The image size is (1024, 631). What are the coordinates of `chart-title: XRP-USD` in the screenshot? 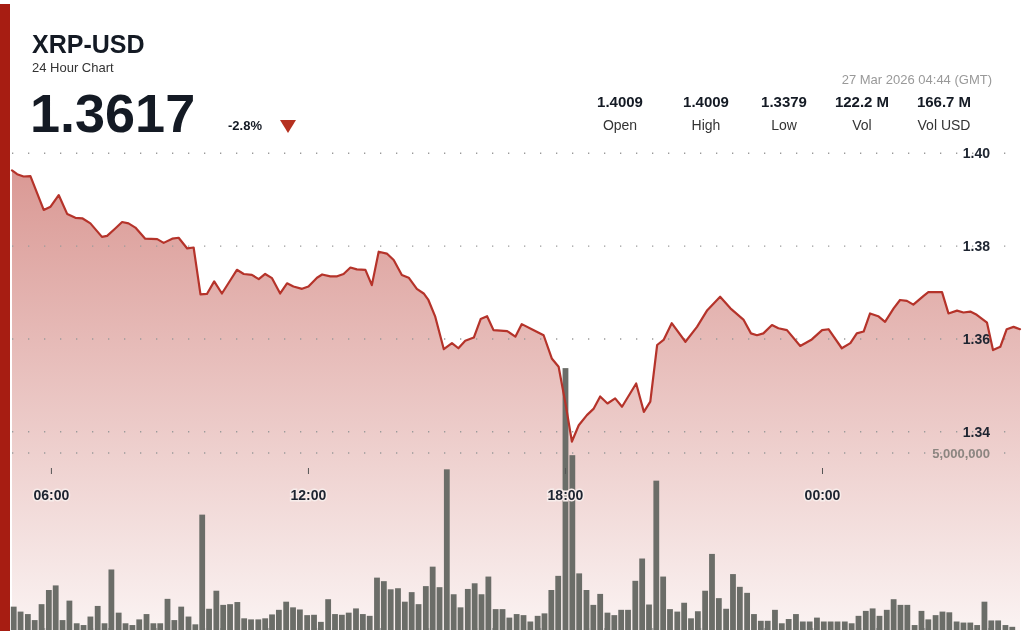 It's located at (88, 44).